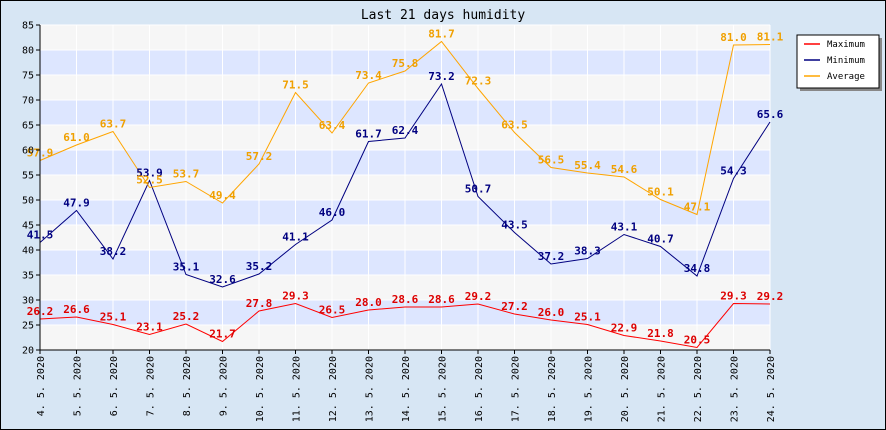 This screenshot has width=886, height=430. What do you see at coordinates (295, 85) in the screenshot?
I see `data-label: 71.5` at bounding box center [295, 85].